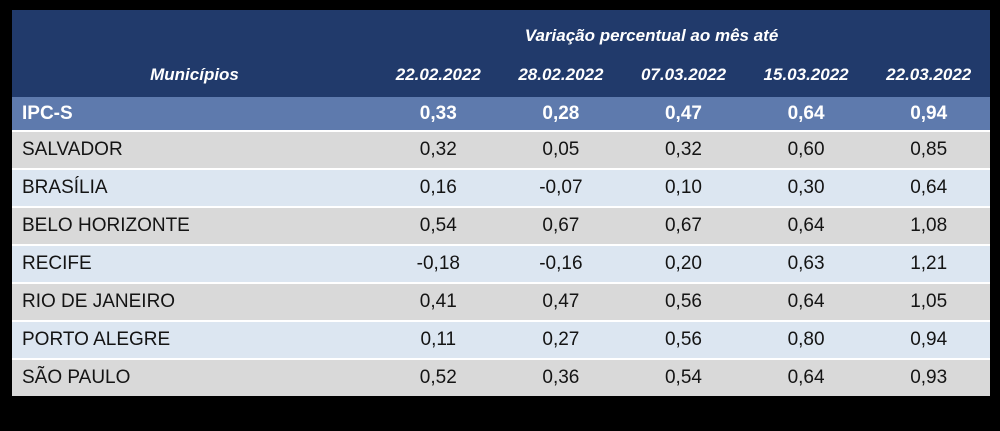 Image resolution: width=1000 pixels, height=431 pixels. I want to click on value-cell: 0,16, so click(438, 187).